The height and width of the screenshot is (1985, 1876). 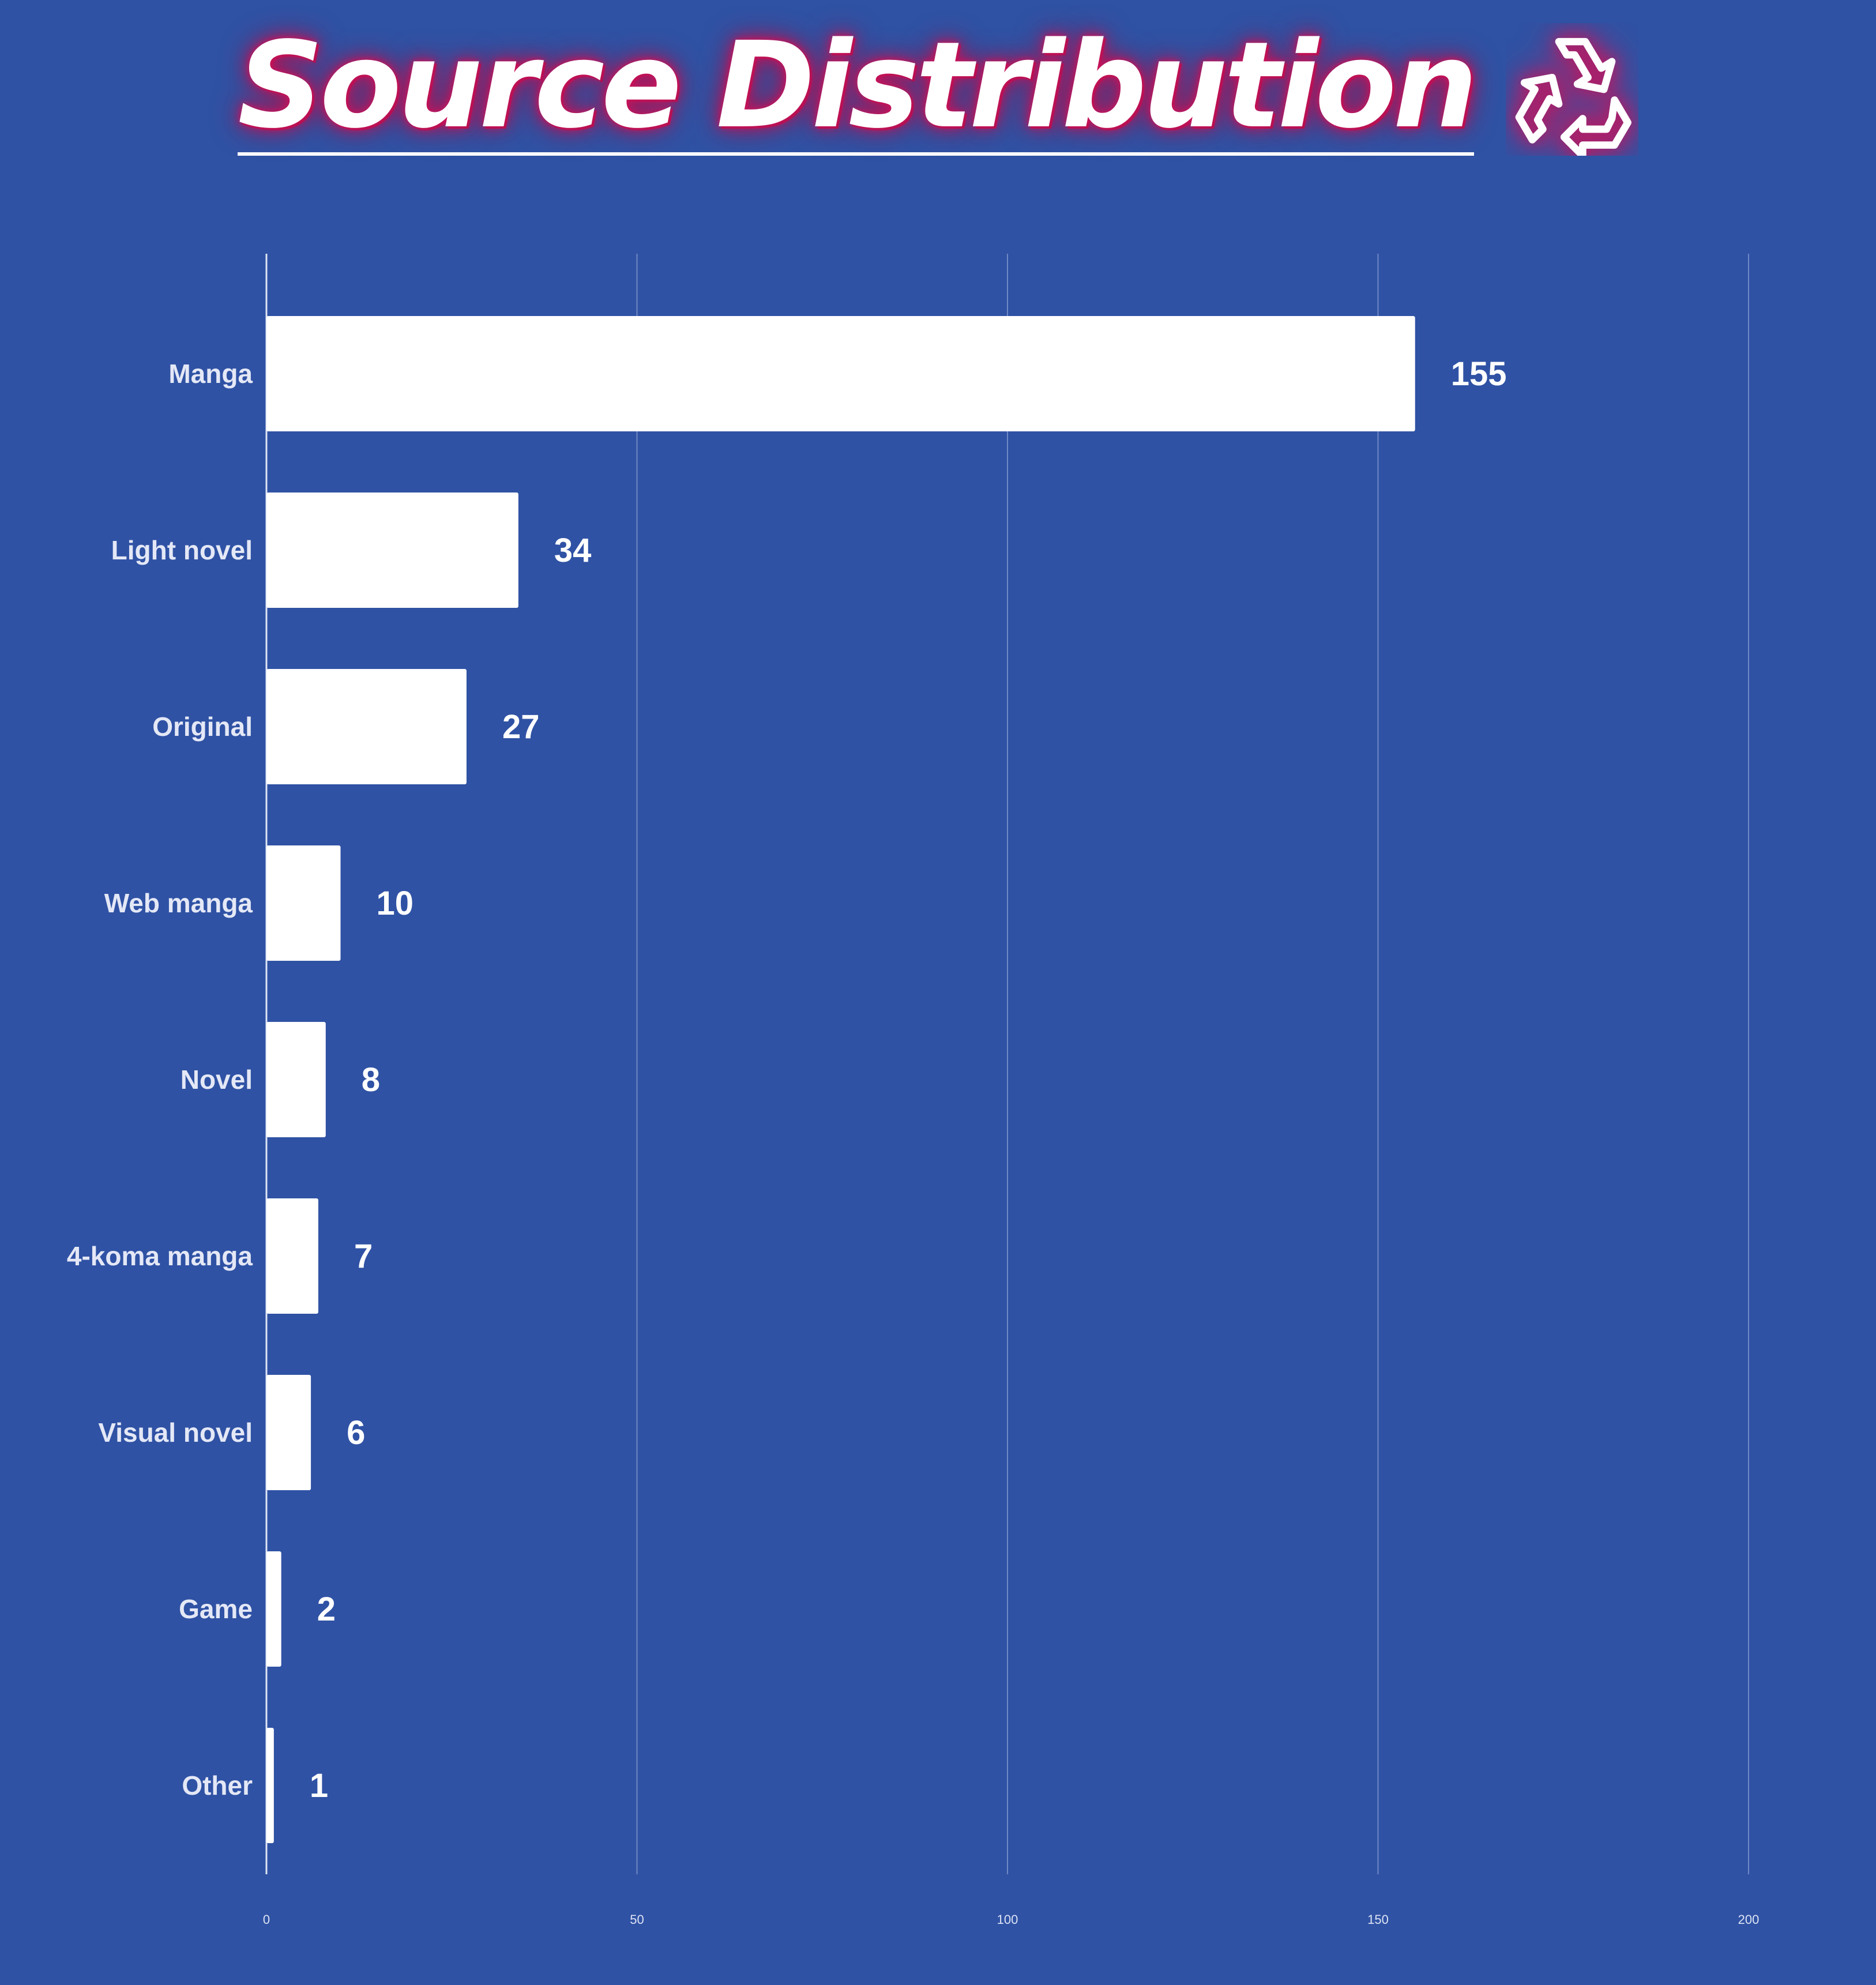 What do you see at coordinates (1749, 1919) in the screenshot?
I see `x-tick-label: 200` at bounding box center [1749, 1919].